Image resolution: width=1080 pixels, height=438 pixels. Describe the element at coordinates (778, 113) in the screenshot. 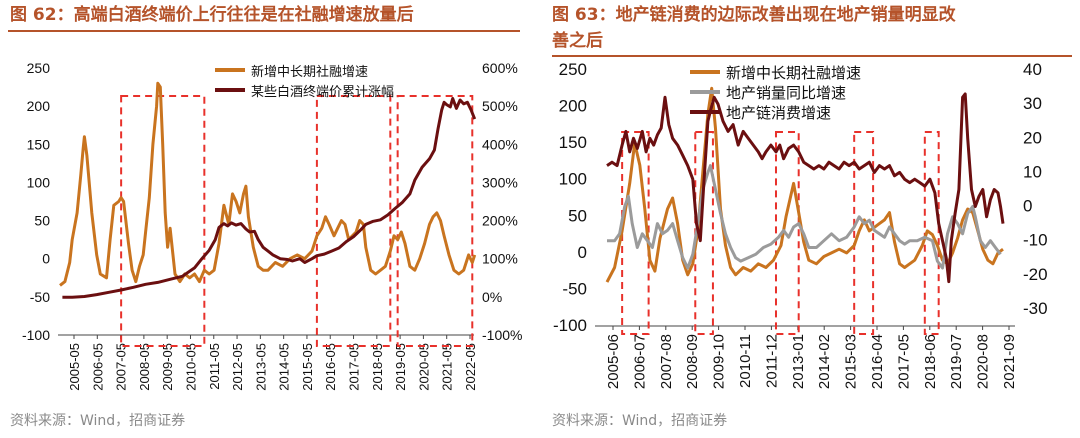

I see `legend-label: 地产链消费增速` at that location.